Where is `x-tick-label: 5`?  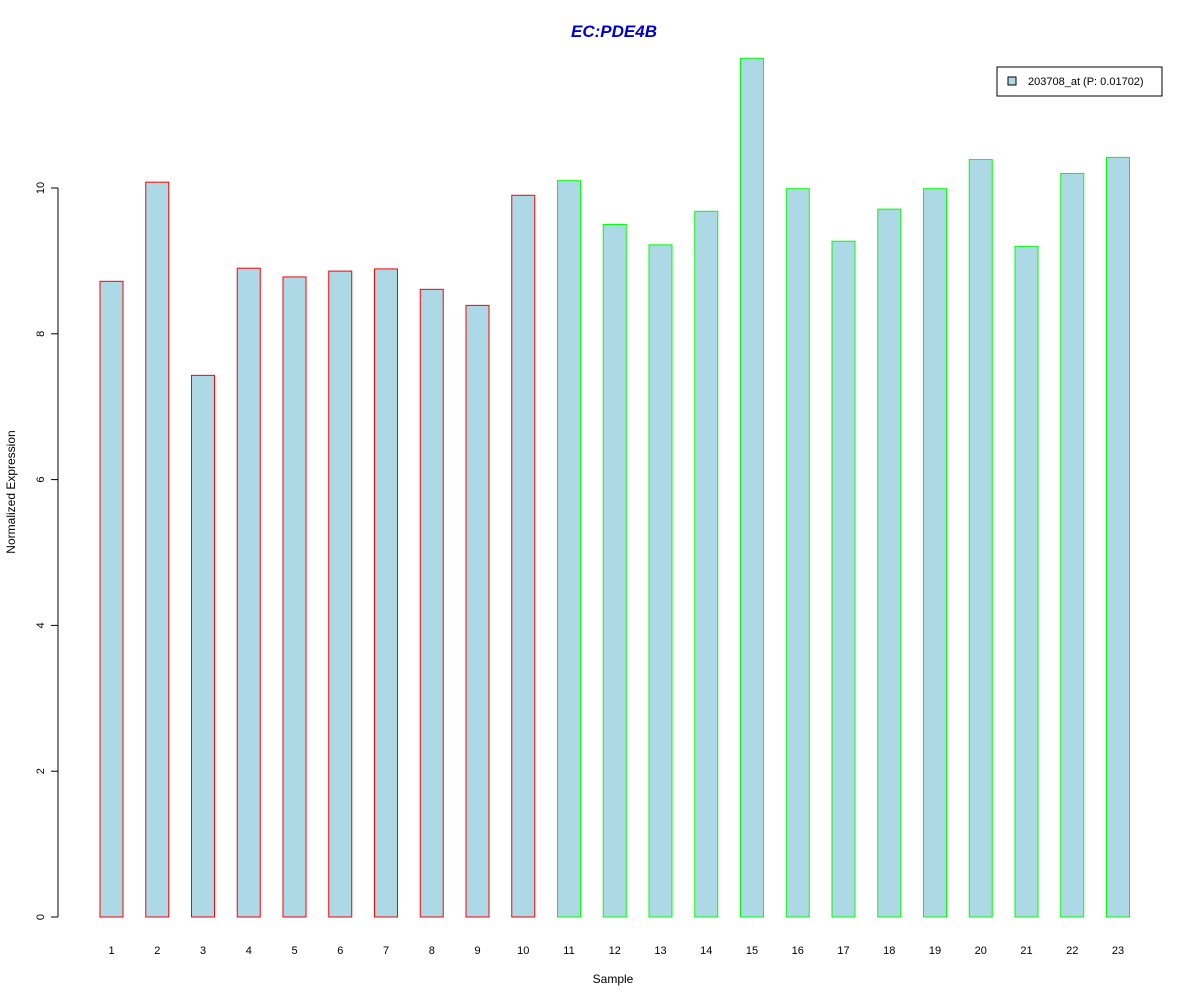 x-tick-label: 5 is located at coordinates (294, 951).